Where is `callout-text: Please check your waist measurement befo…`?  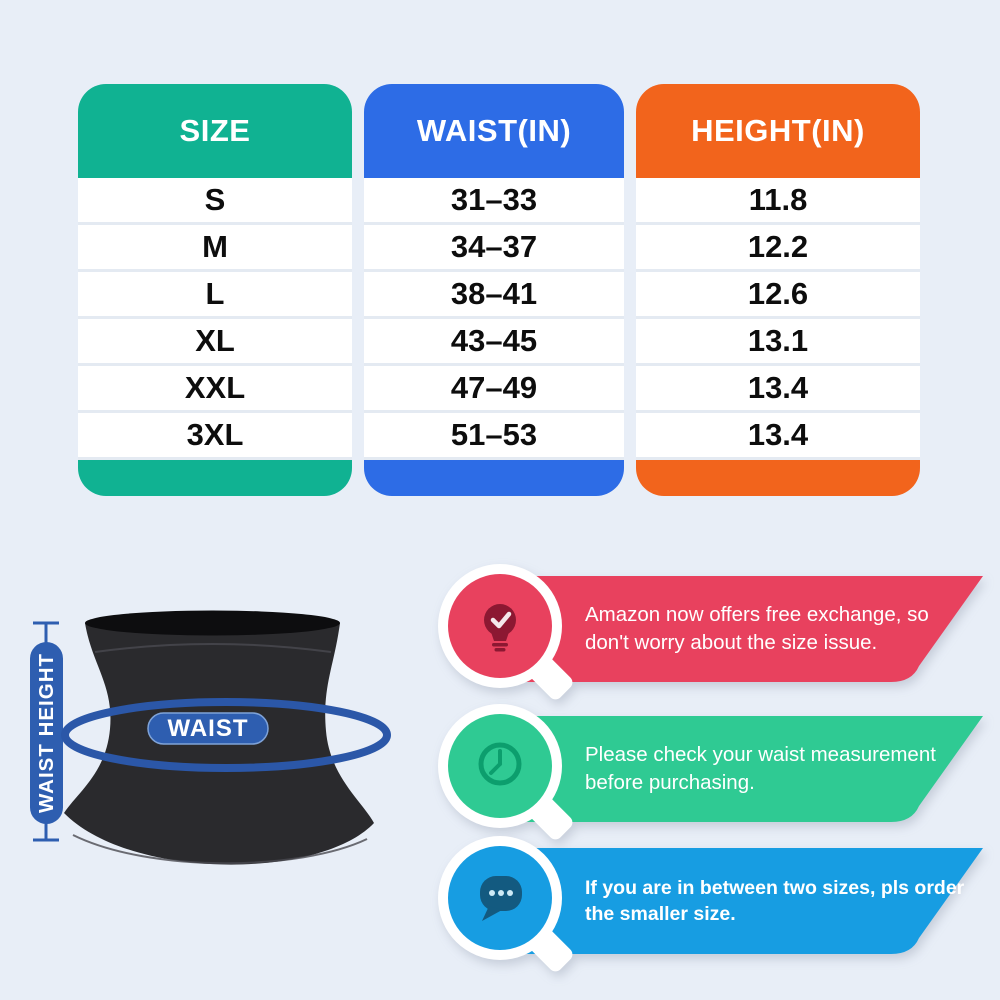 callout-text: Please check your waist measurement befo… is located at coordinates (760, 769).